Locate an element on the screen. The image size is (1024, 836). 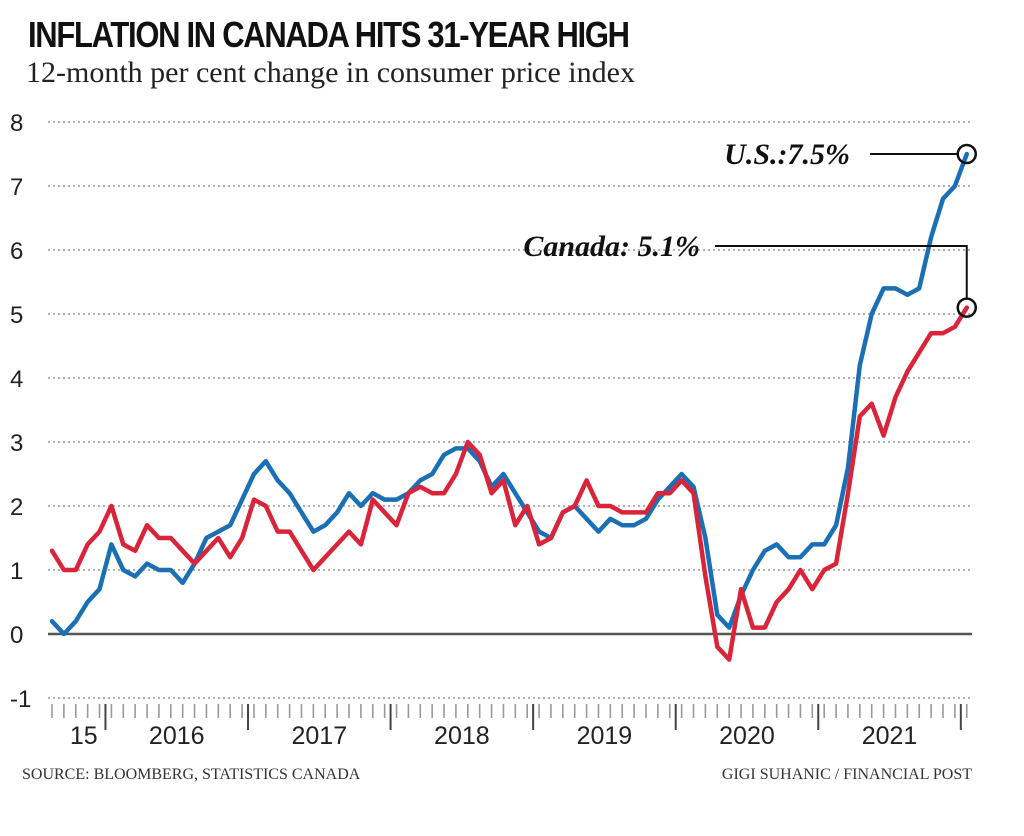
x-tick-label: 2016 is located at coordinates (177, 736).